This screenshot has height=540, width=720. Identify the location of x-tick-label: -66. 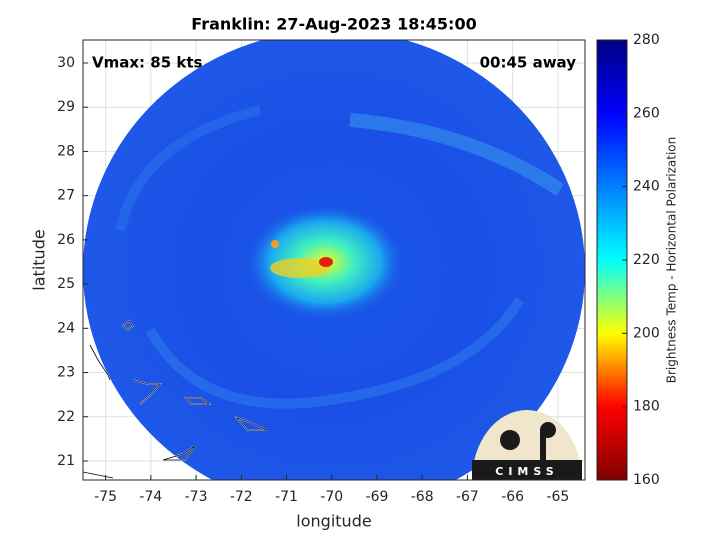
(512, 497).